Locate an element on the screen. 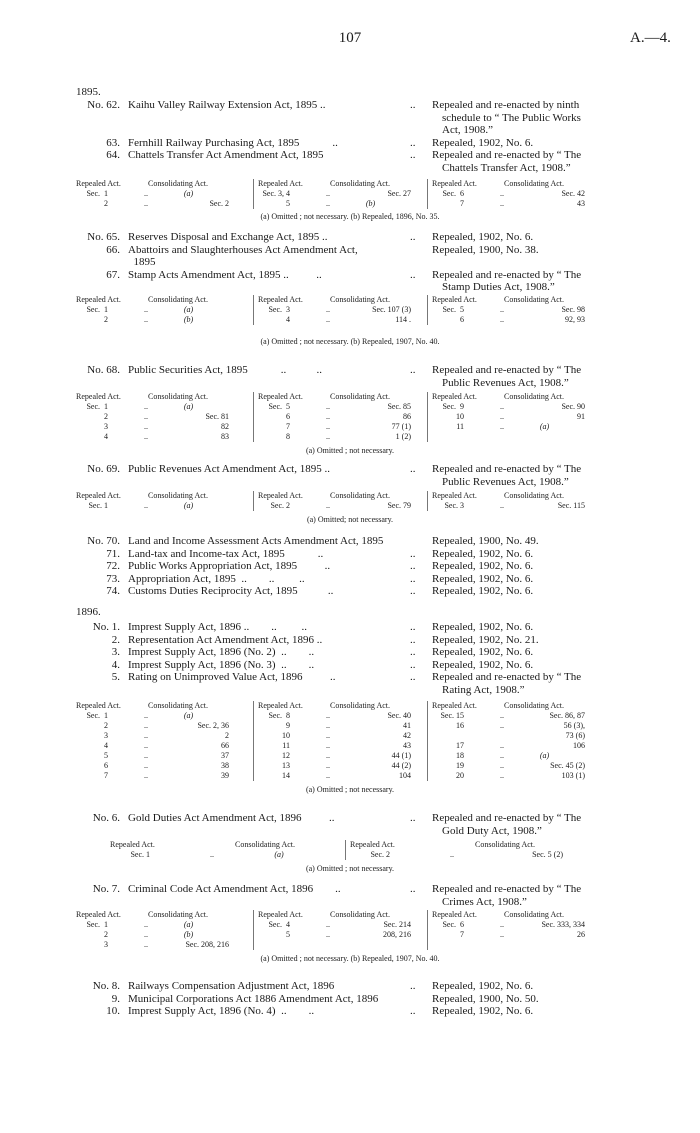 This screenshot has width=700, height=1133. consolidating-section: Sec. 214 is located at coordinates (397, 924).